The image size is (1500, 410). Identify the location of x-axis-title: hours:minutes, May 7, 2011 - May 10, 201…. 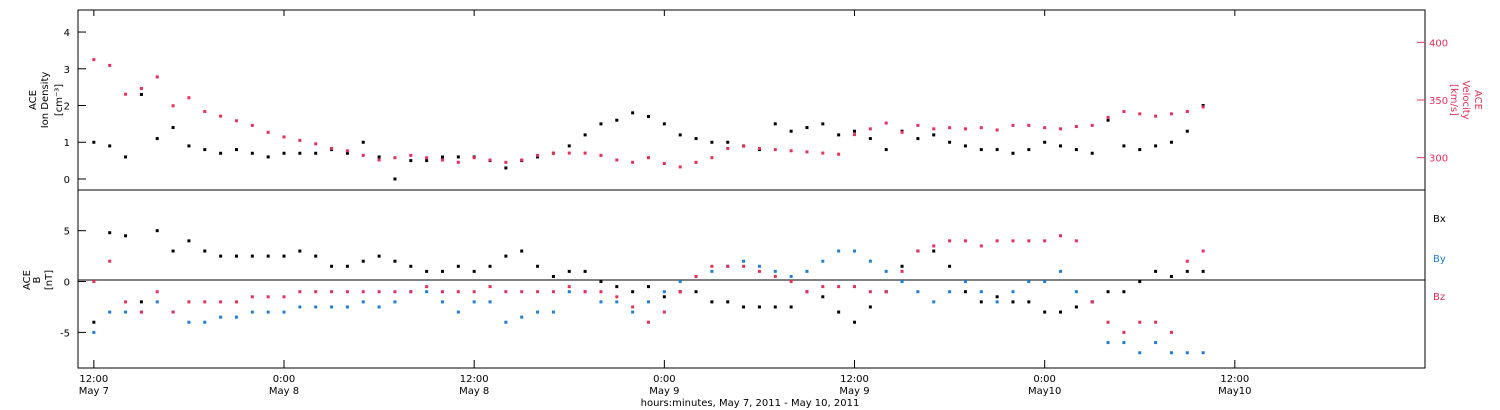
(750, 403).